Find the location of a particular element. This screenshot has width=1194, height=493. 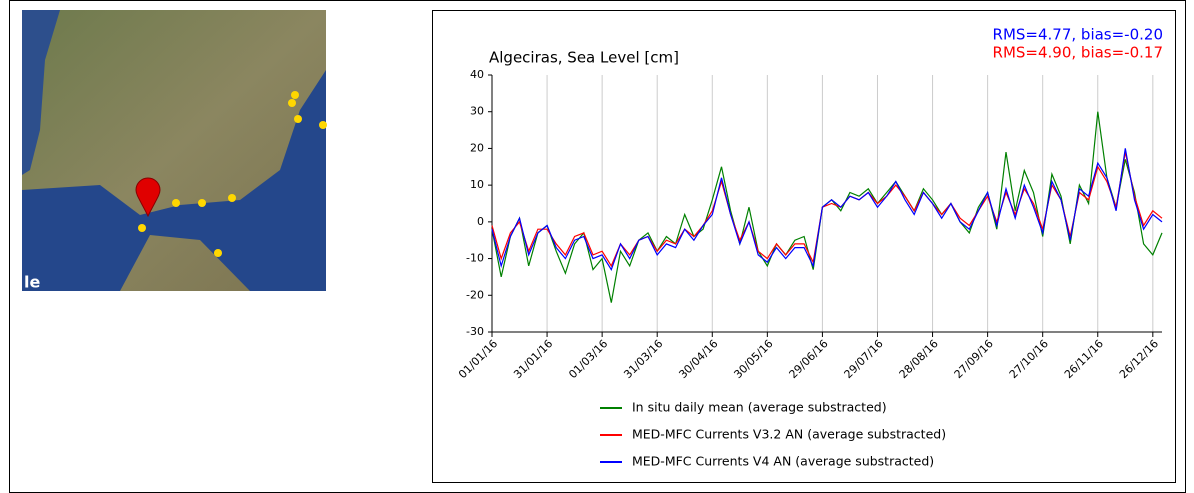

x-tick-label: 27/10/16 is located at coordinates (1029, 359).